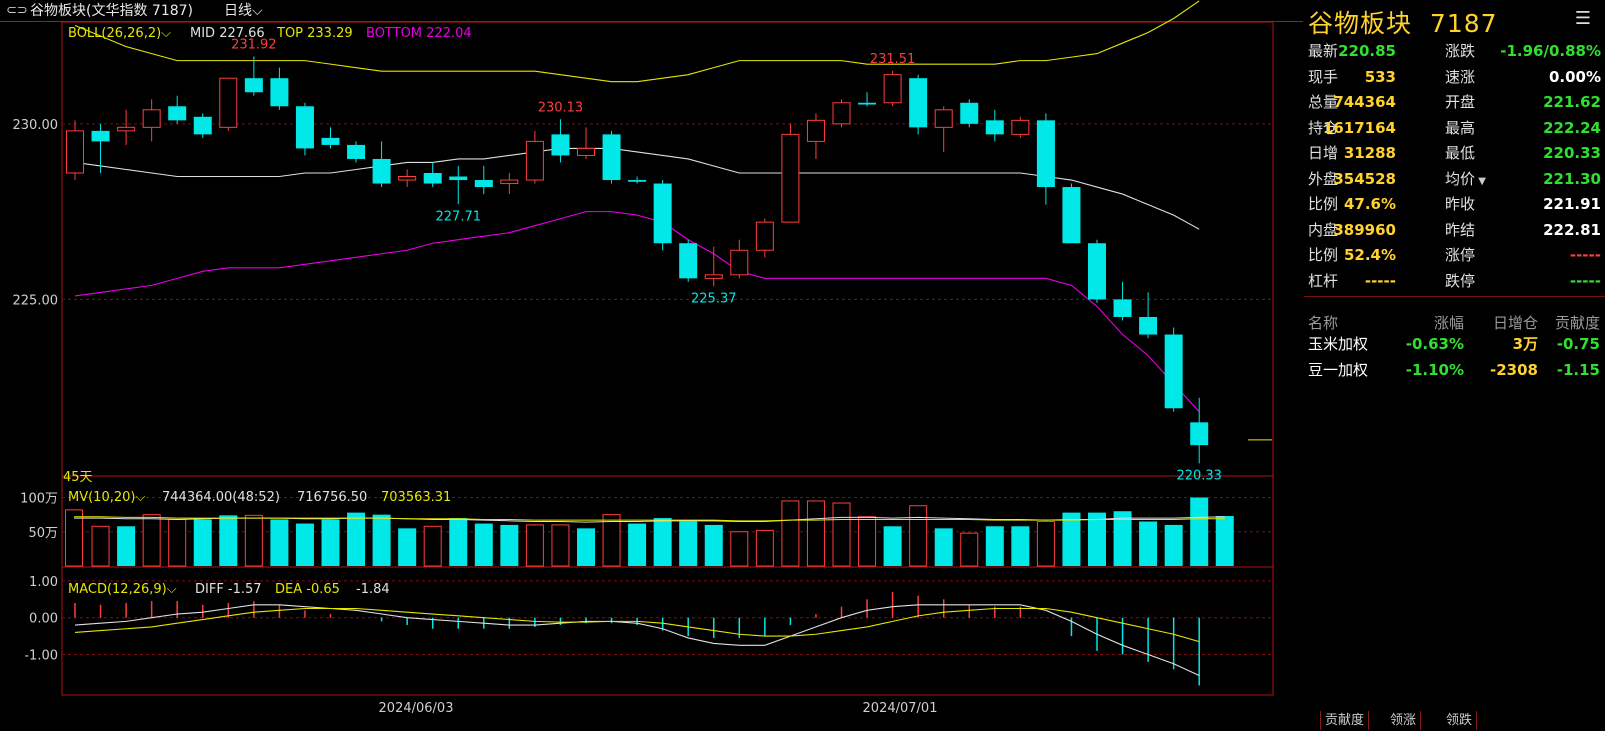  I want to click on link-icon: ⊂⊃, so click(17, 10).